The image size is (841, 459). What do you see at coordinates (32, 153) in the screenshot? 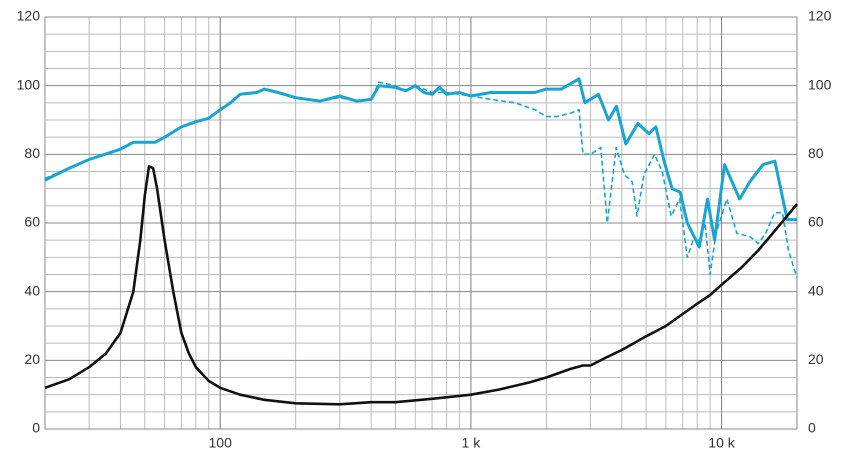
I see `y-tick-label: 80` at bounding box center [32, 153].